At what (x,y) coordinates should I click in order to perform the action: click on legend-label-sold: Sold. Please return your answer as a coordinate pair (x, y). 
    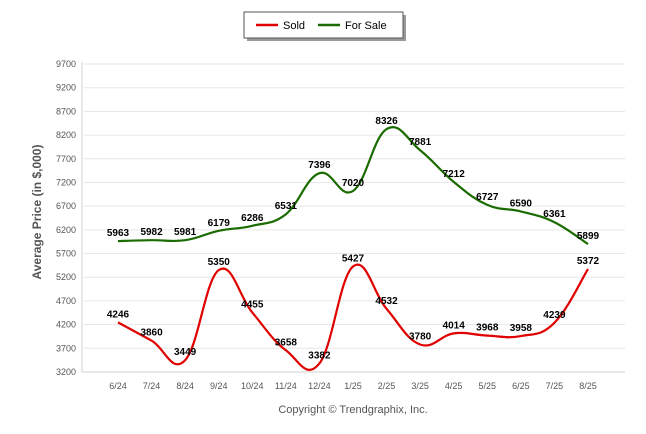
    Looking at the image, I should click on (294, 26).